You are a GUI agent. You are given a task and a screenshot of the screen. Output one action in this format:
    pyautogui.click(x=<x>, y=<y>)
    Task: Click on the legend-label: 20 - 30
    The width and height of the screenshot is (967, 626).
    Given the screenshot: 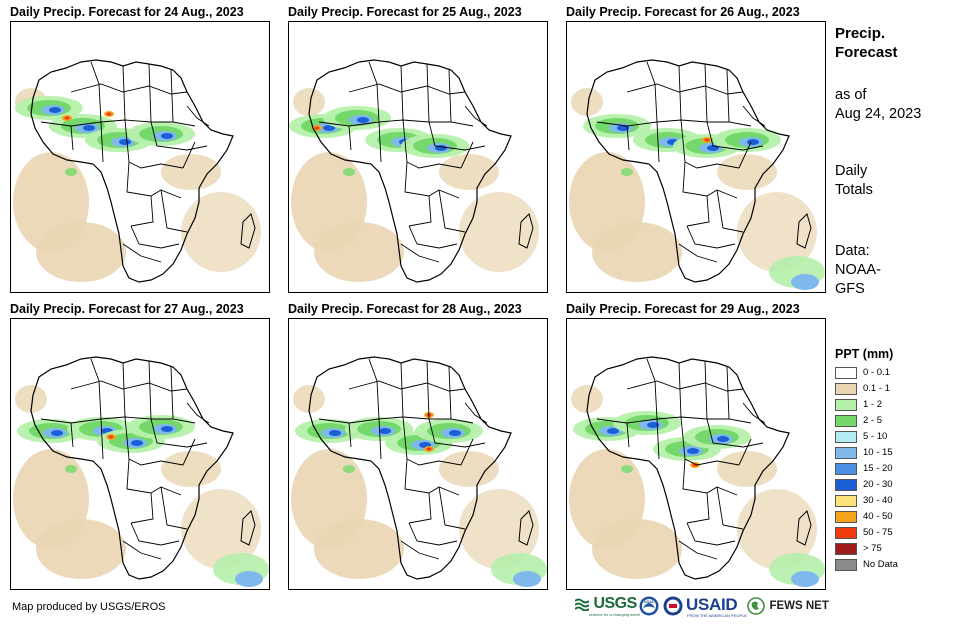 What is the action you would take?
    pyautogui.click(x=878, y=484)
    